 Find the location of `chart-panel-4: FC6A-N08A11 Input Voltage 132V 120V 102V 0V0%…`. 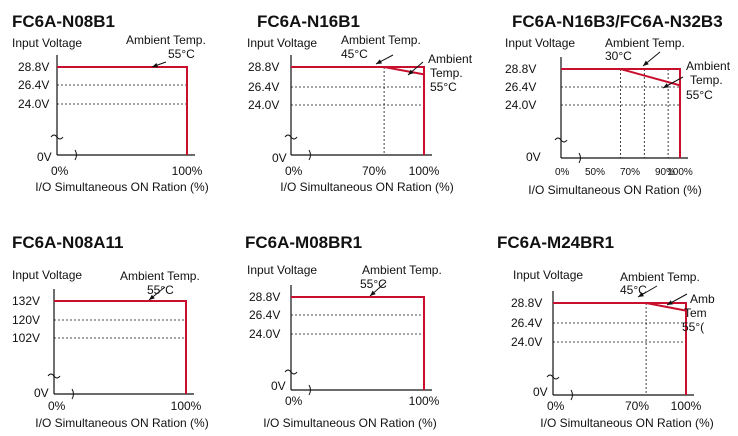

chart-panel-4: FC6A-N08A11 Input Voltage 132V 120V 102V 0V0%… is located at coordinates (110, 331).